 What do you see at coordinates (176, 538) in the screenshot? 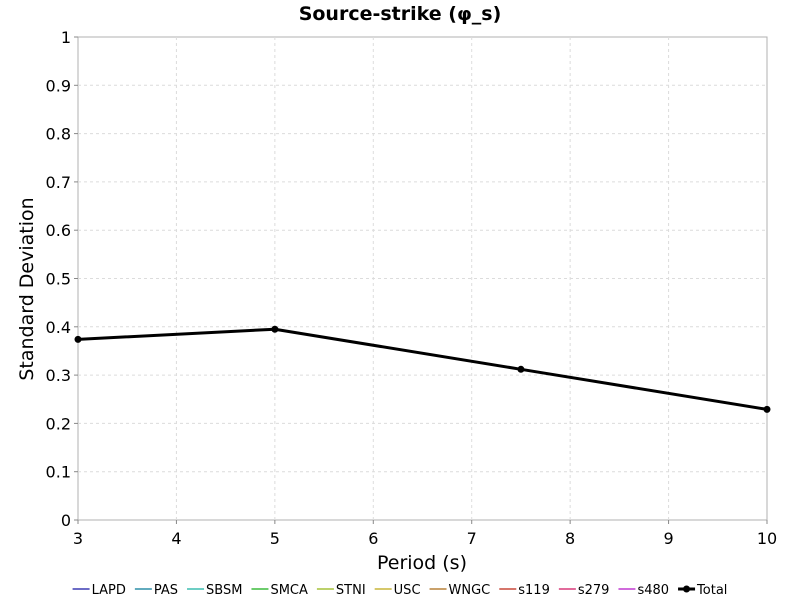
I see `x-tick-label: 4` at bounding box center [176, 538].